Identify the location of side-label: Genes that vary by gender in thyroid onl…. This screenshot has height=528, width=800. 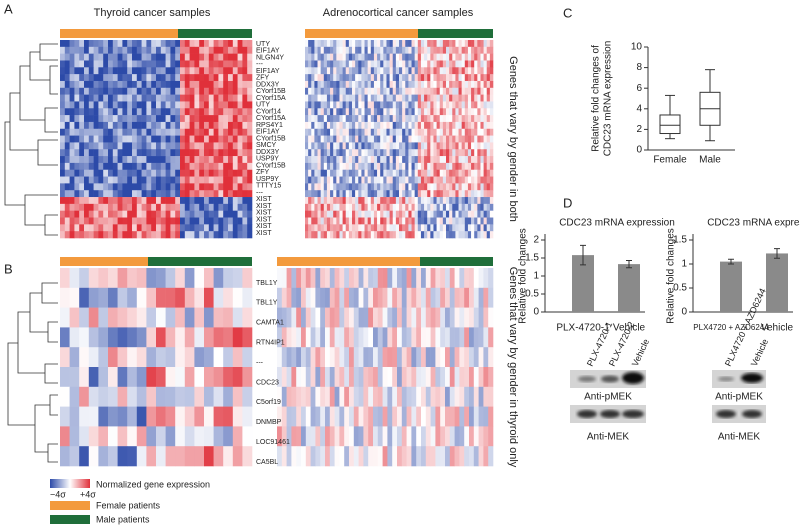
(513, 367).